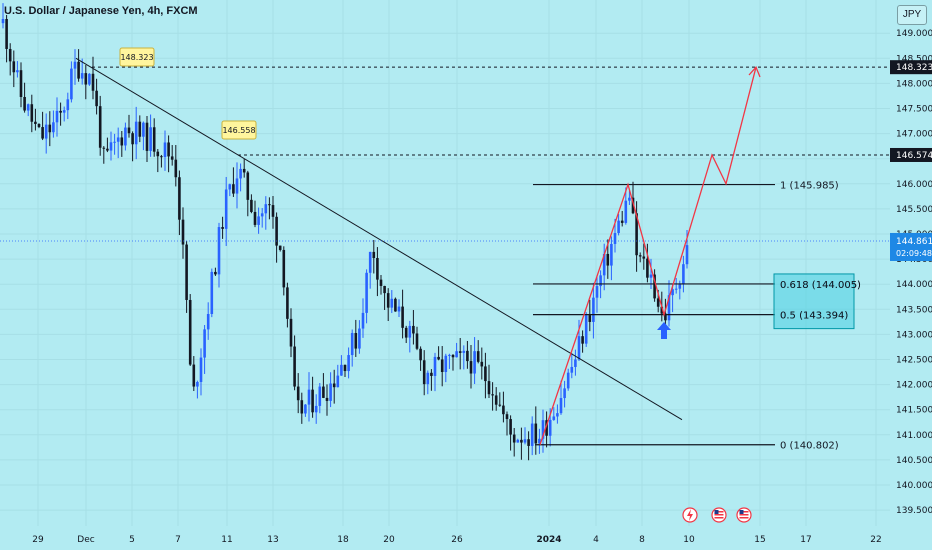 The width and height of the screenshot is (932, 550). Describe the element at coordinates (914, 253) in the screenshot. I see `countdown-label: 02:09:48` at that location.